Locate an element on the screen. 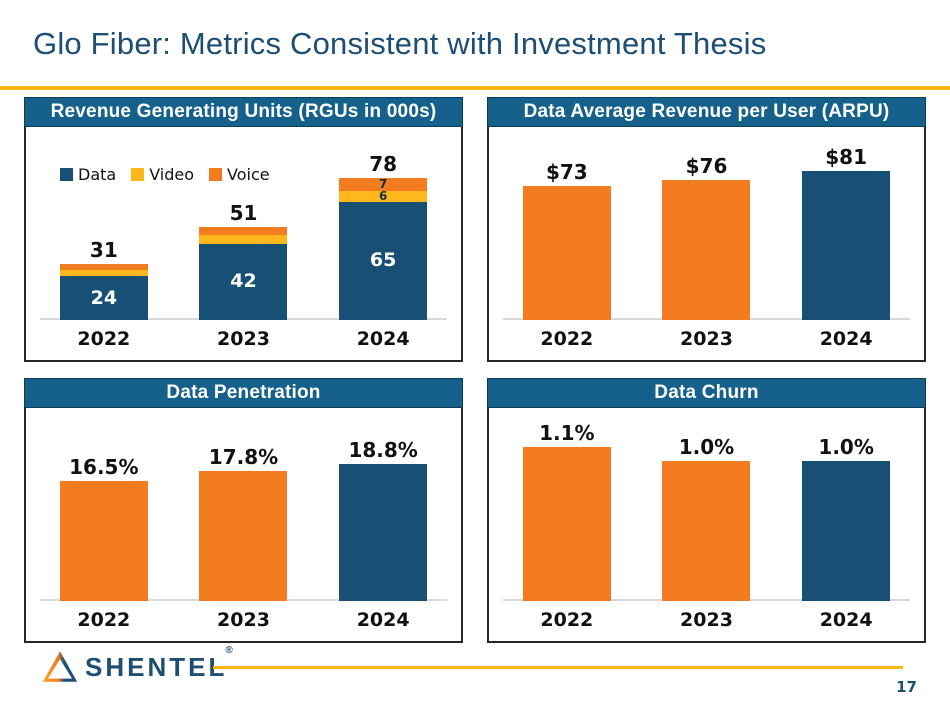  legend-item-data: Data is located at coordinates (88, 174).